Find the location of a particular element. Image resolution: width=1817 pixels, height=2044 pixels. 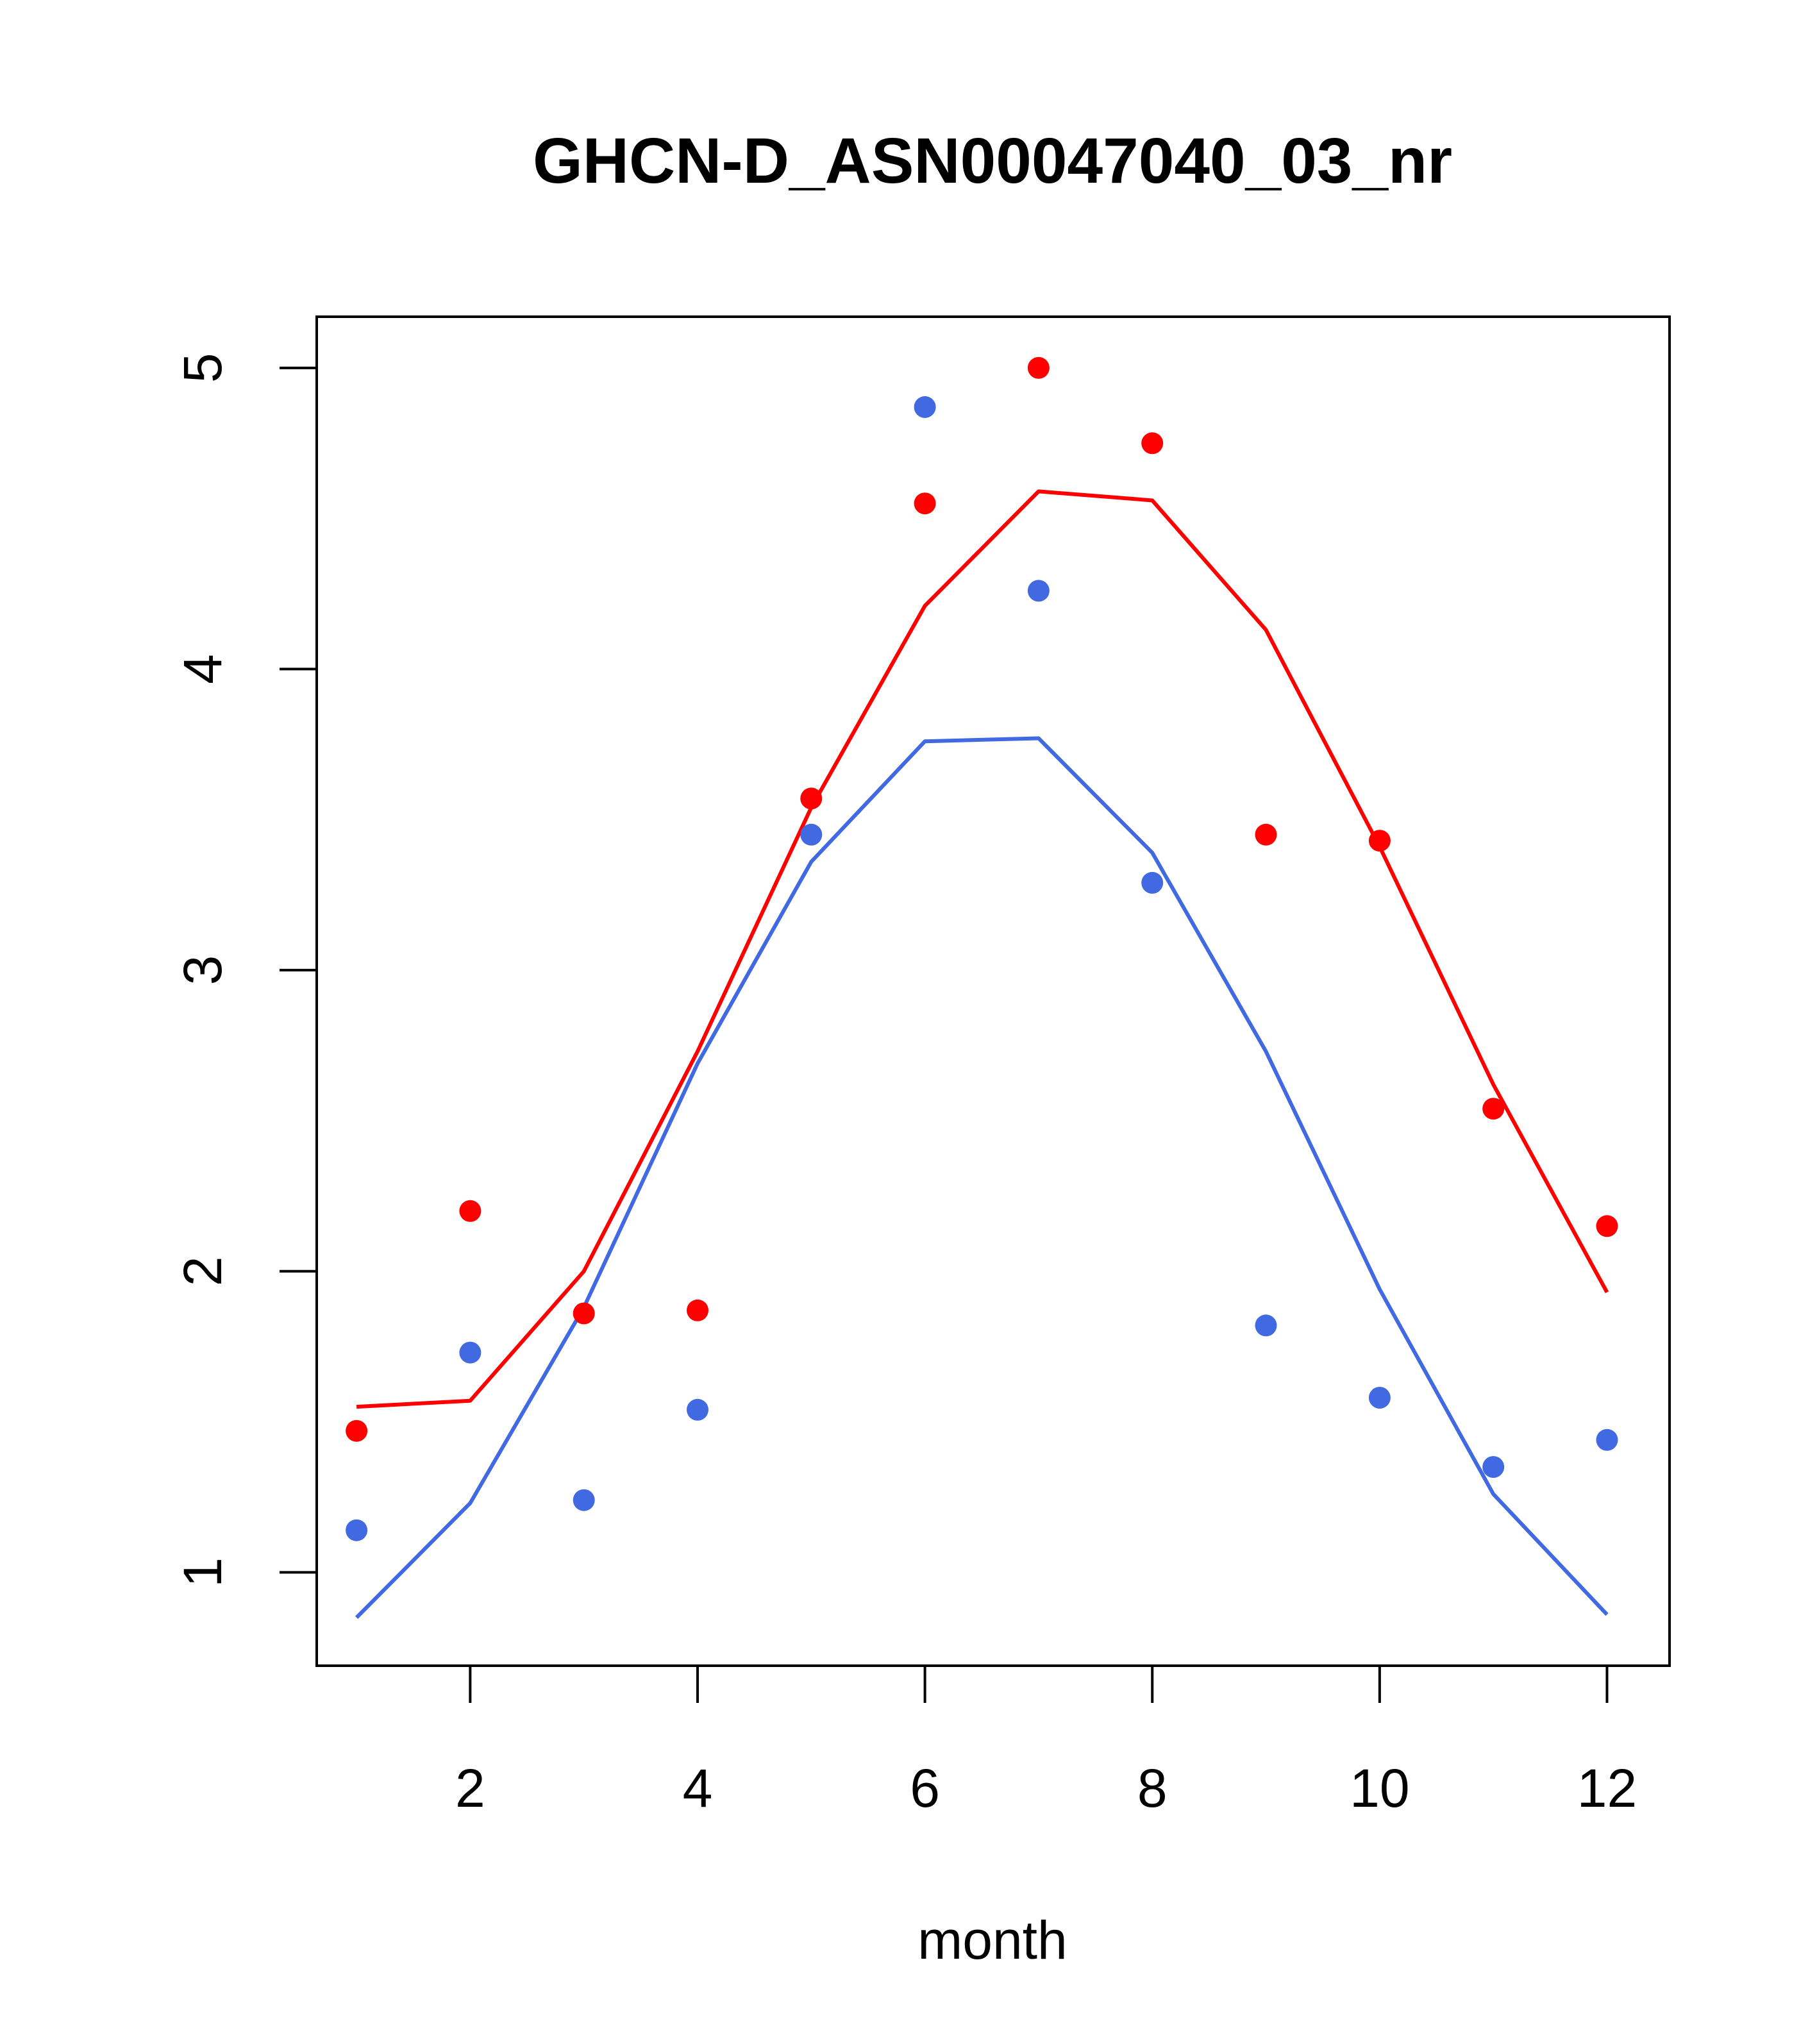

y-axis: 1 2 3 4 5 is located at coordinates (245, 970).